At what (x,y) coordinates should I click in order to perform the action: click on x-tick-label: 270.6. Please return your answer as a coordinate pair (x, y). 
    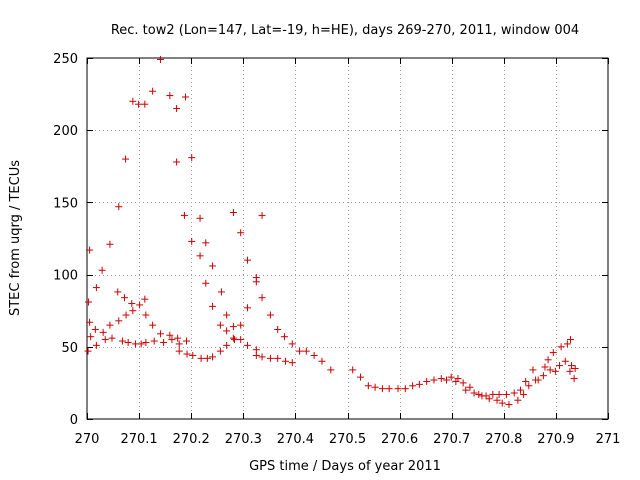
    Looking at the image, I should click on (399, 439).